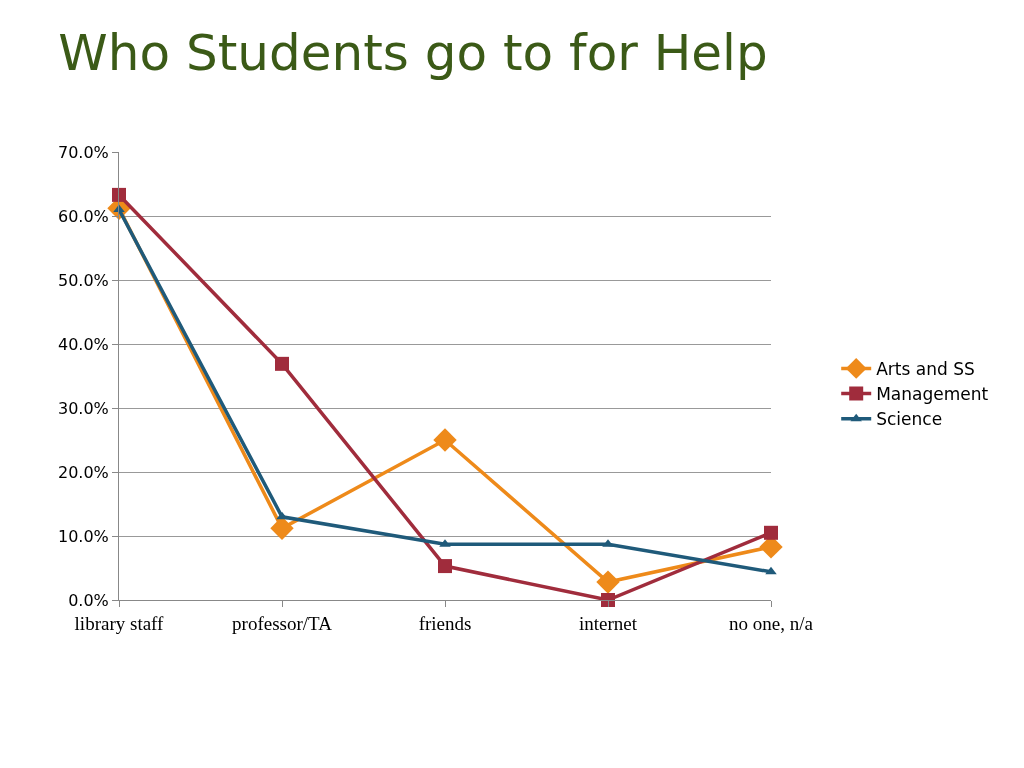 The height and width of the screenshot is (768, 1024). Describe the element at coordinates (925, 369) in the screenshot. I see `legend-label: Arts and SS` at that location.